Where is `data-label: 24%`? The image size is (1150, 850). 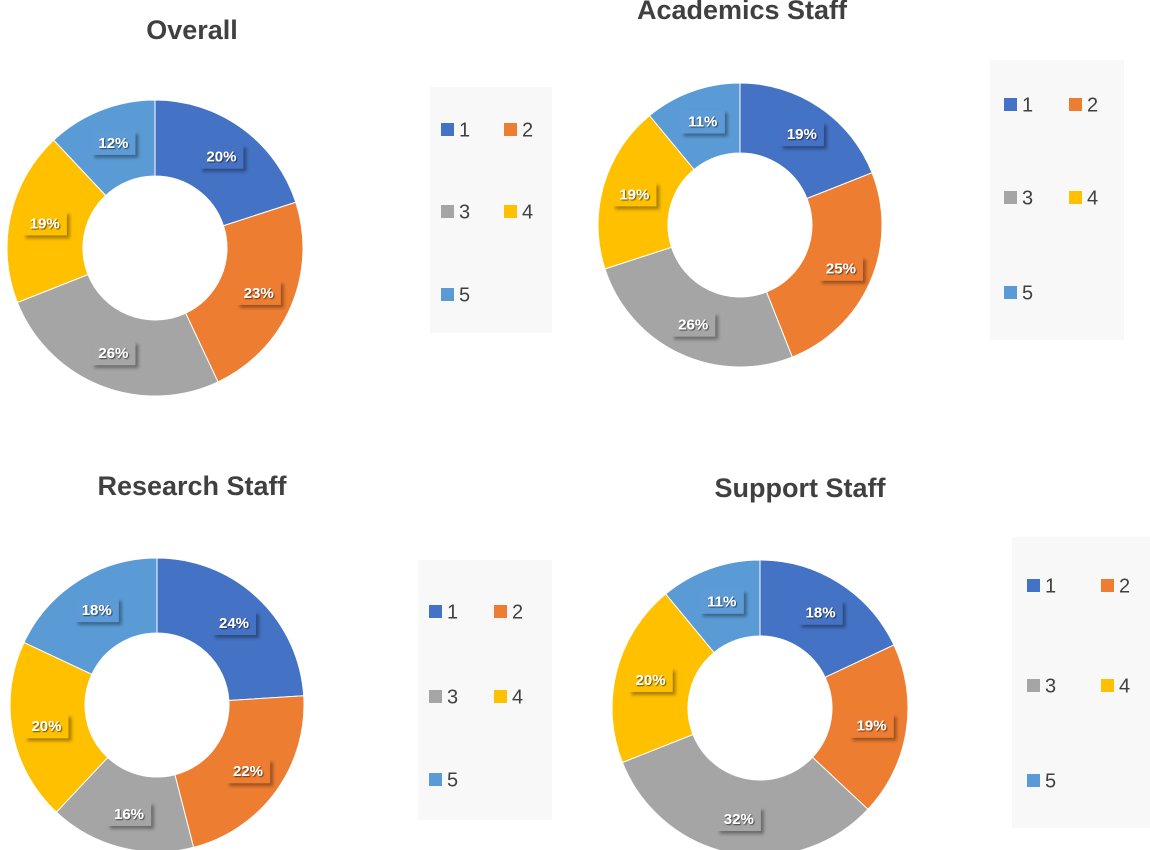
data-label: 24% is located at coordinates (234, 623).